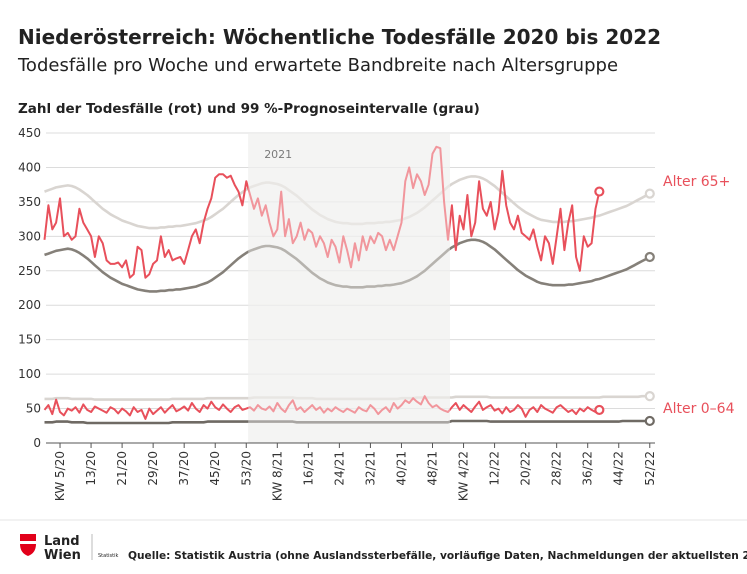 This screenshot has width=747, height=574. I want to click on x-tick-label: 37/20, so click(184, 468).